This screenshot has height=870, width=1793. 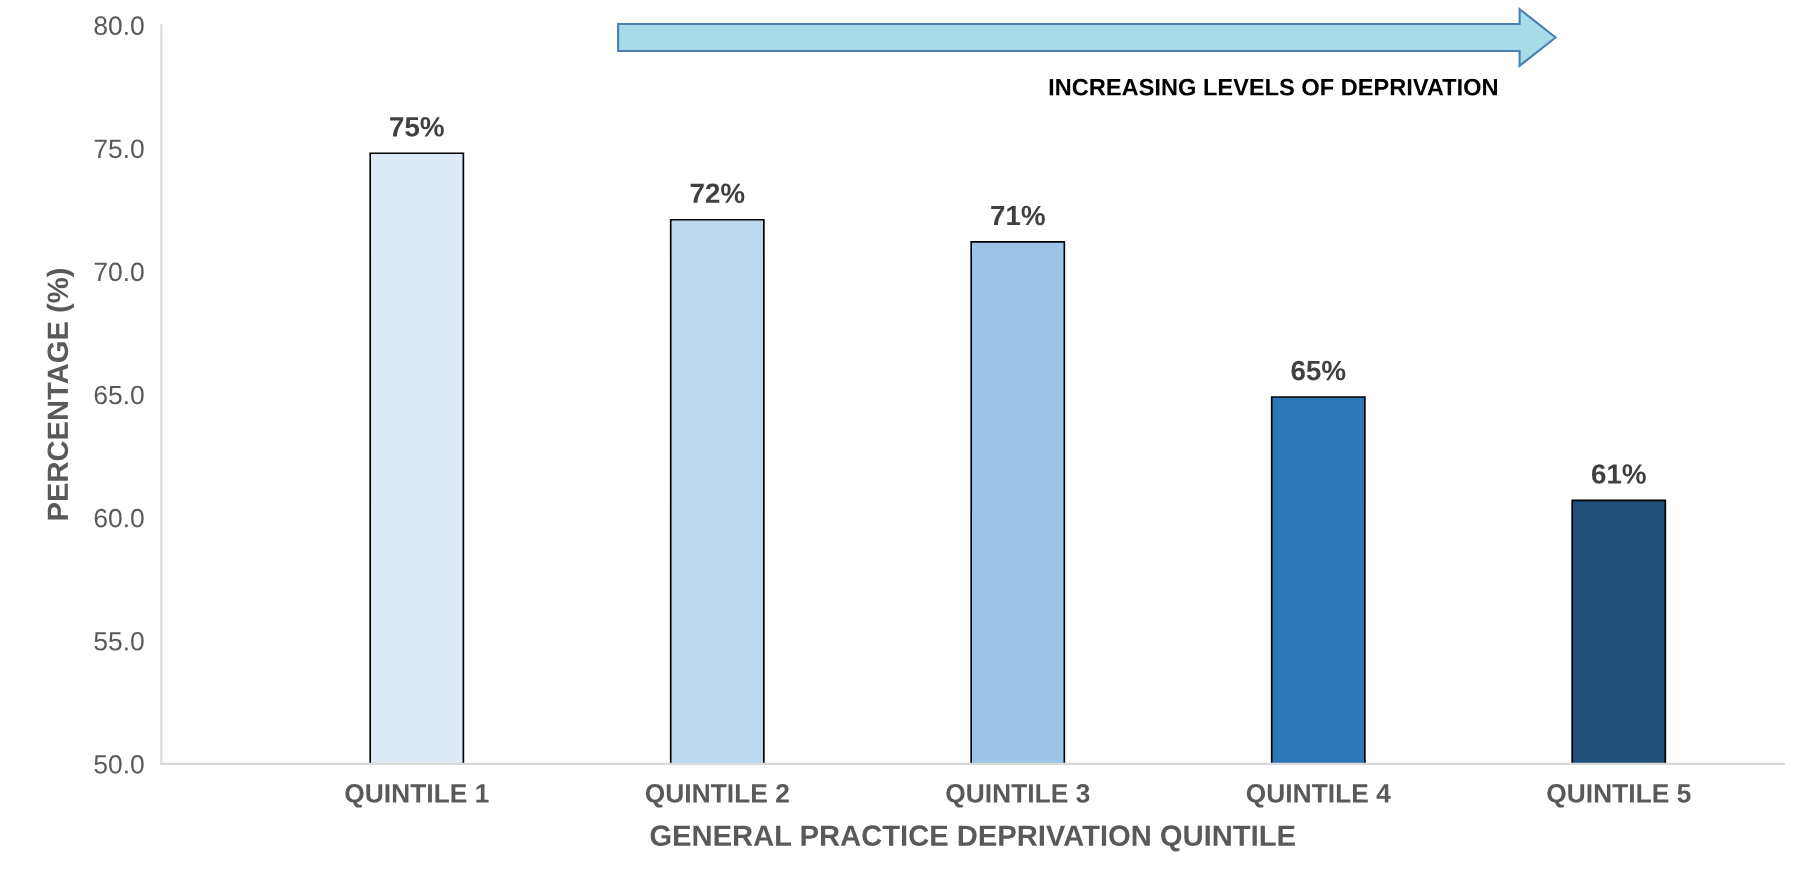 What do you see at coordinates (417, 127) in the screenshot?
I see `data-label: 75%` at bounding box center [417, 127].